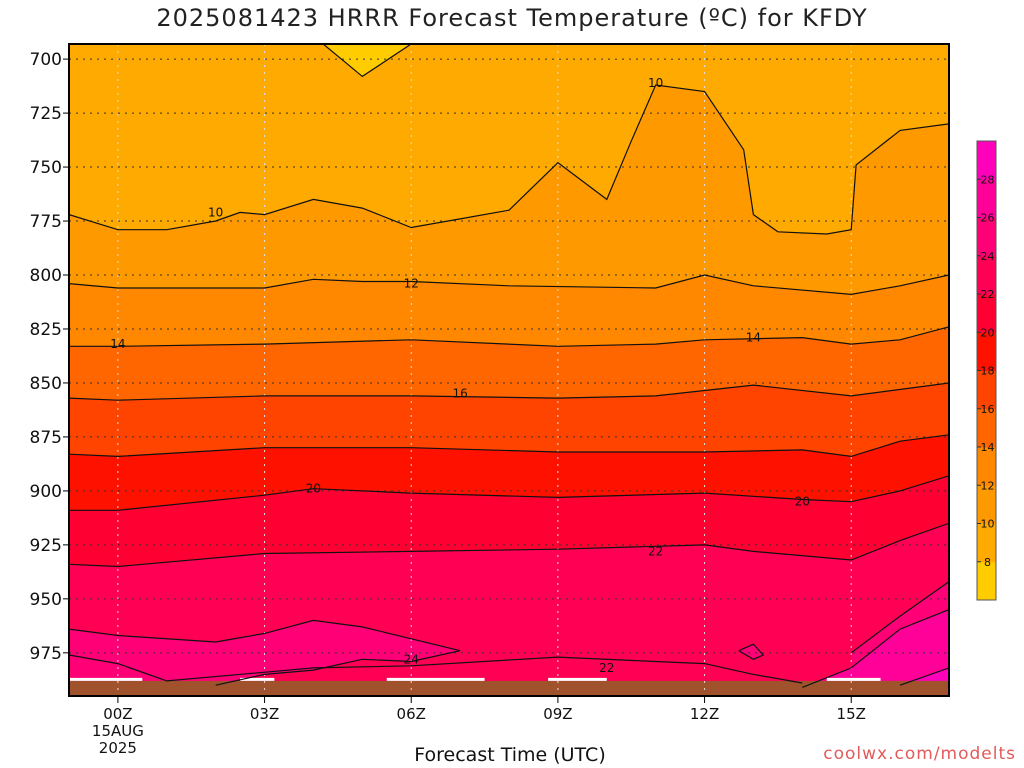 Image resolution: width=1024 pixels, height=768 pixels. I want to click on y-tick-label: 725, so click(46, 114).